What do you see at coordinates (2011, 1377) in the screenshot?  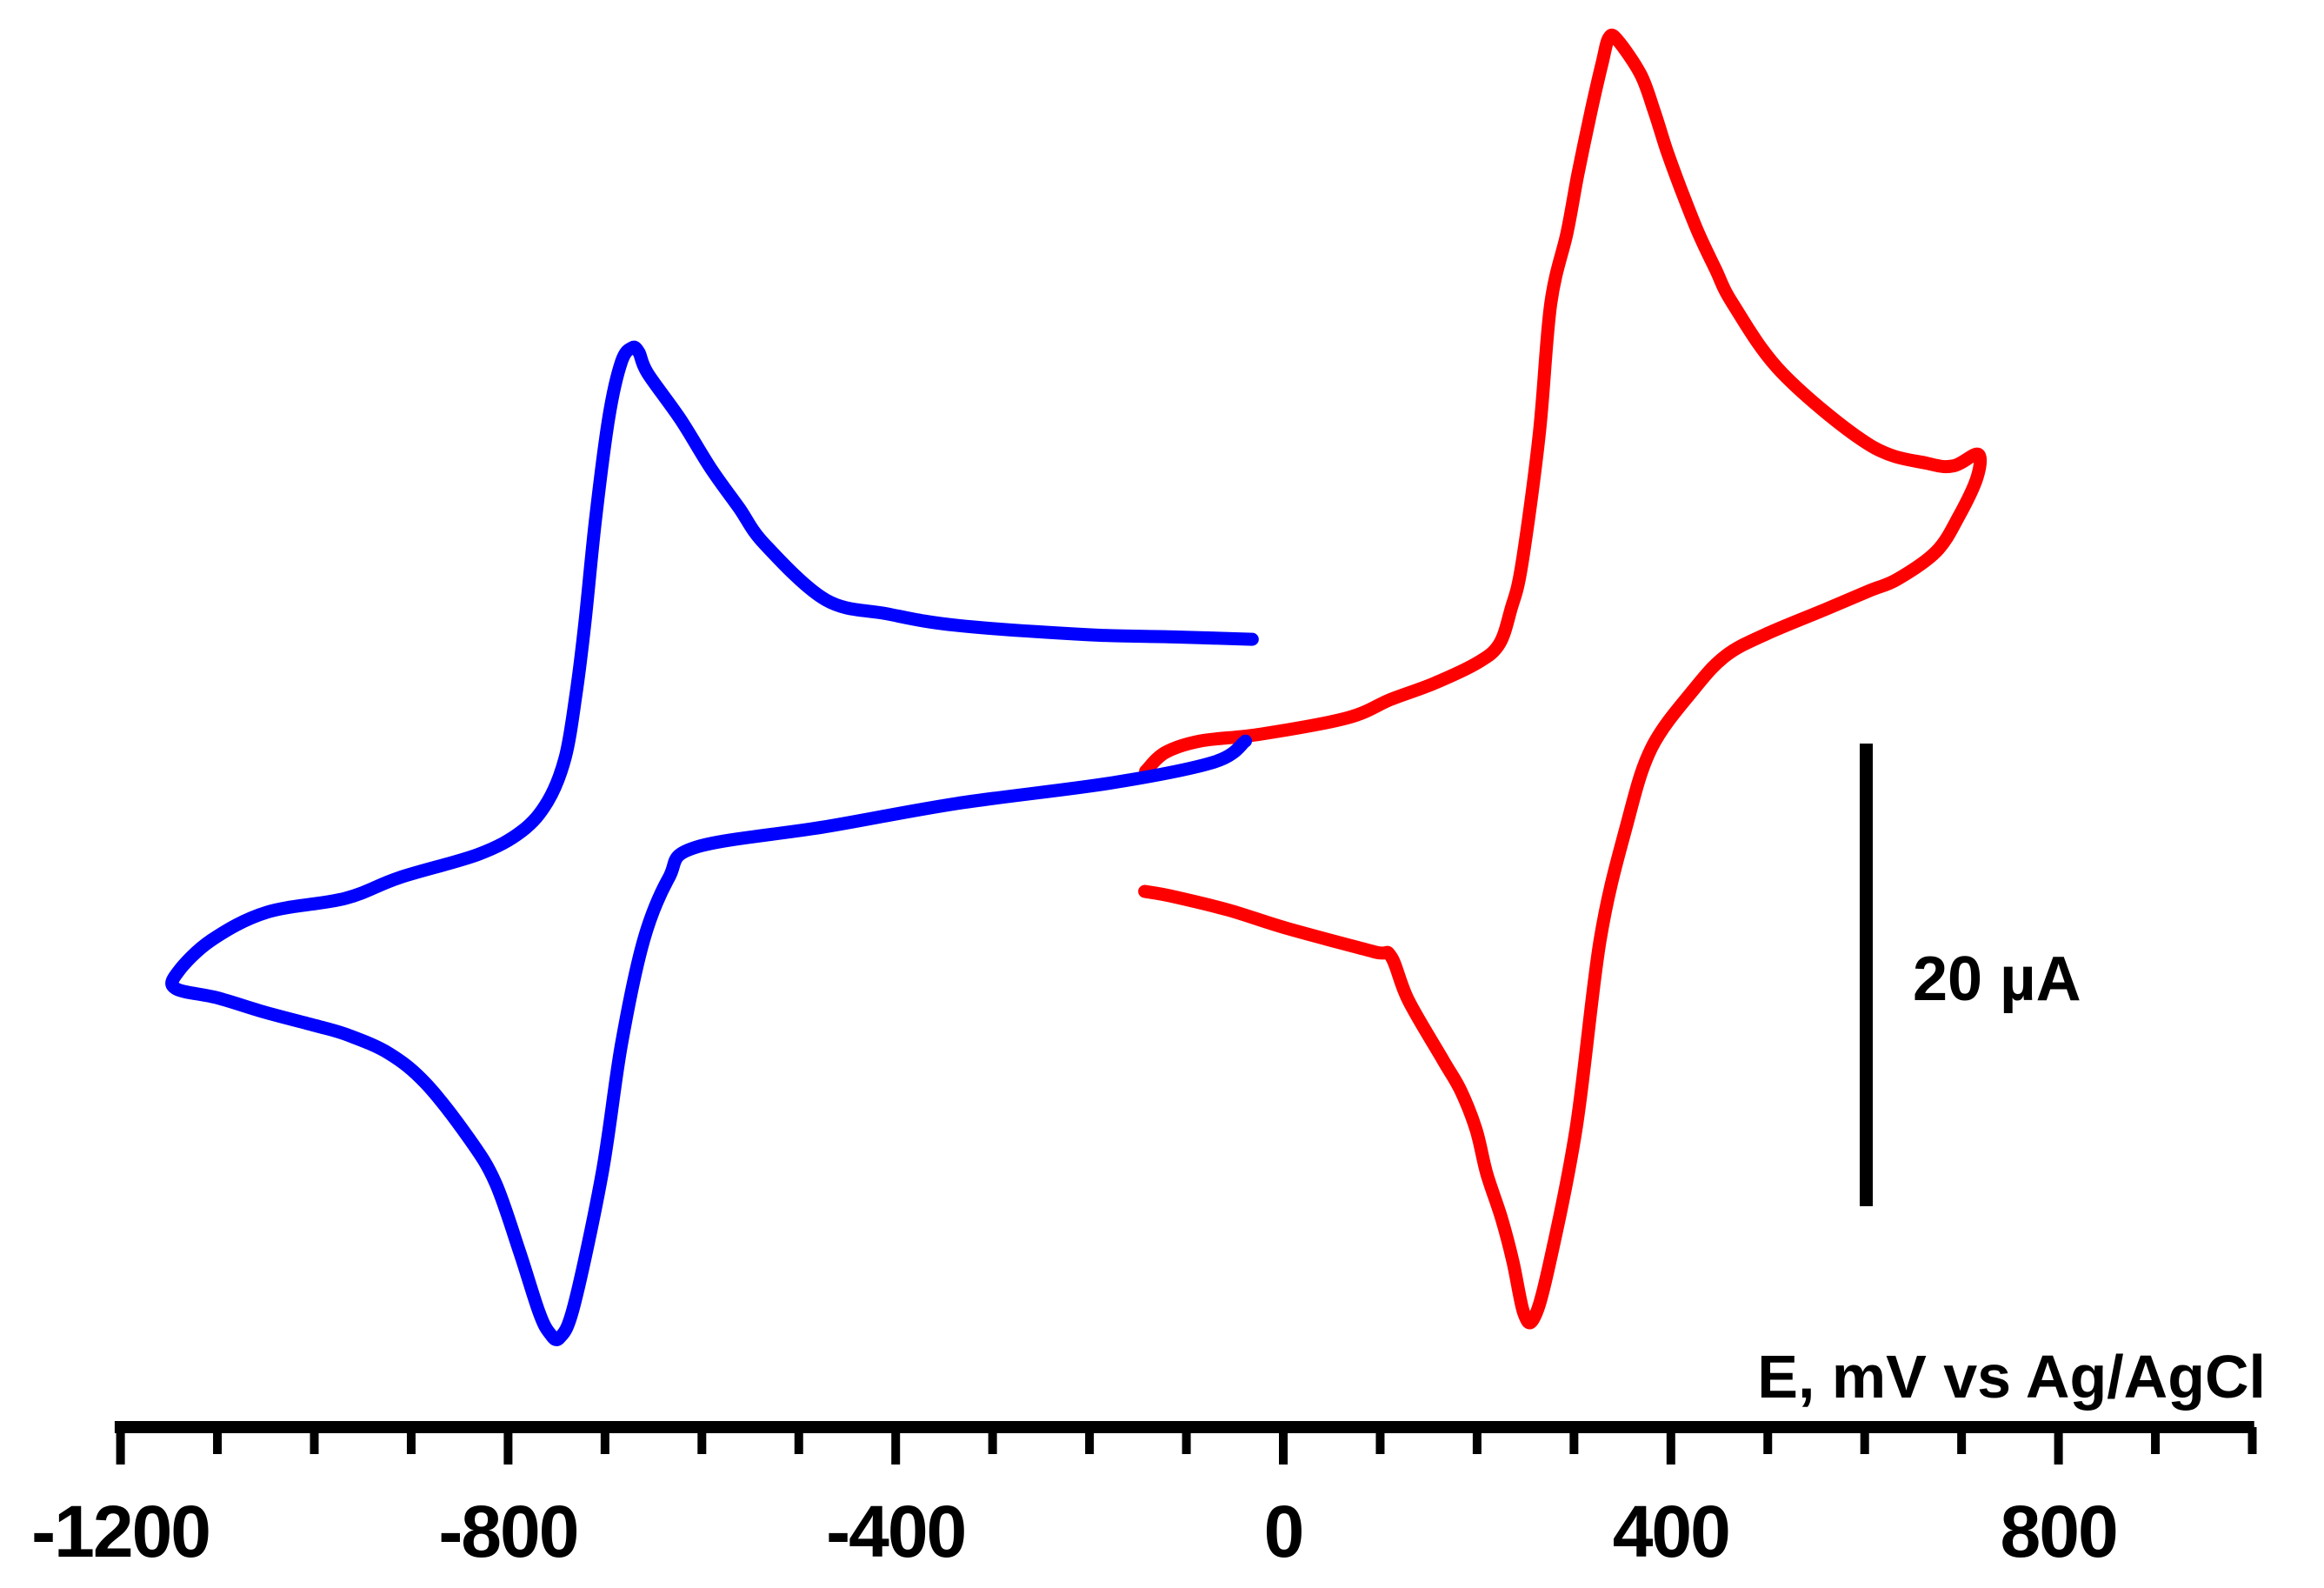 I see `x-axis-title: E, mV vs Ag/AgCl` at bounding box center [2011, 1377].